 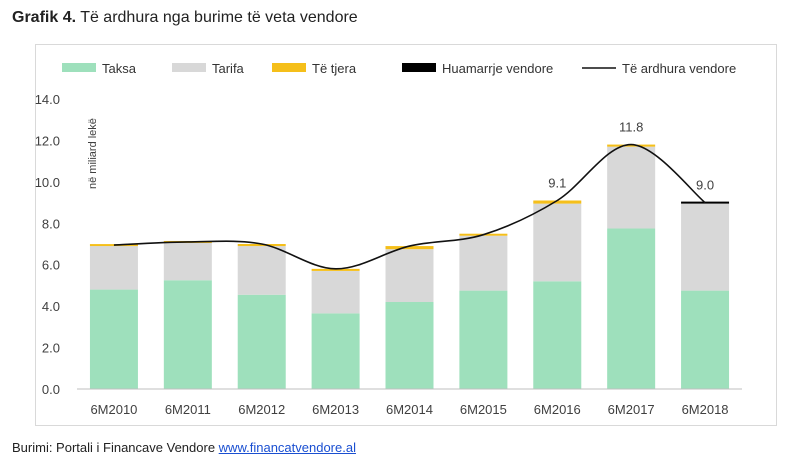 I want to click on legend-label-taksa: Taksa, so click(x=119, y=68).